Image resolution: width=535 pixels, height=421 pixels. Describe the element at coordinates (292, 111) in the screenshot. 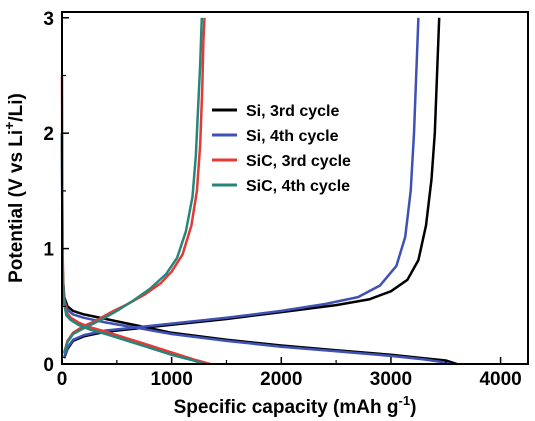

I see `legend-label: Si, 3rd cycle` at that location.